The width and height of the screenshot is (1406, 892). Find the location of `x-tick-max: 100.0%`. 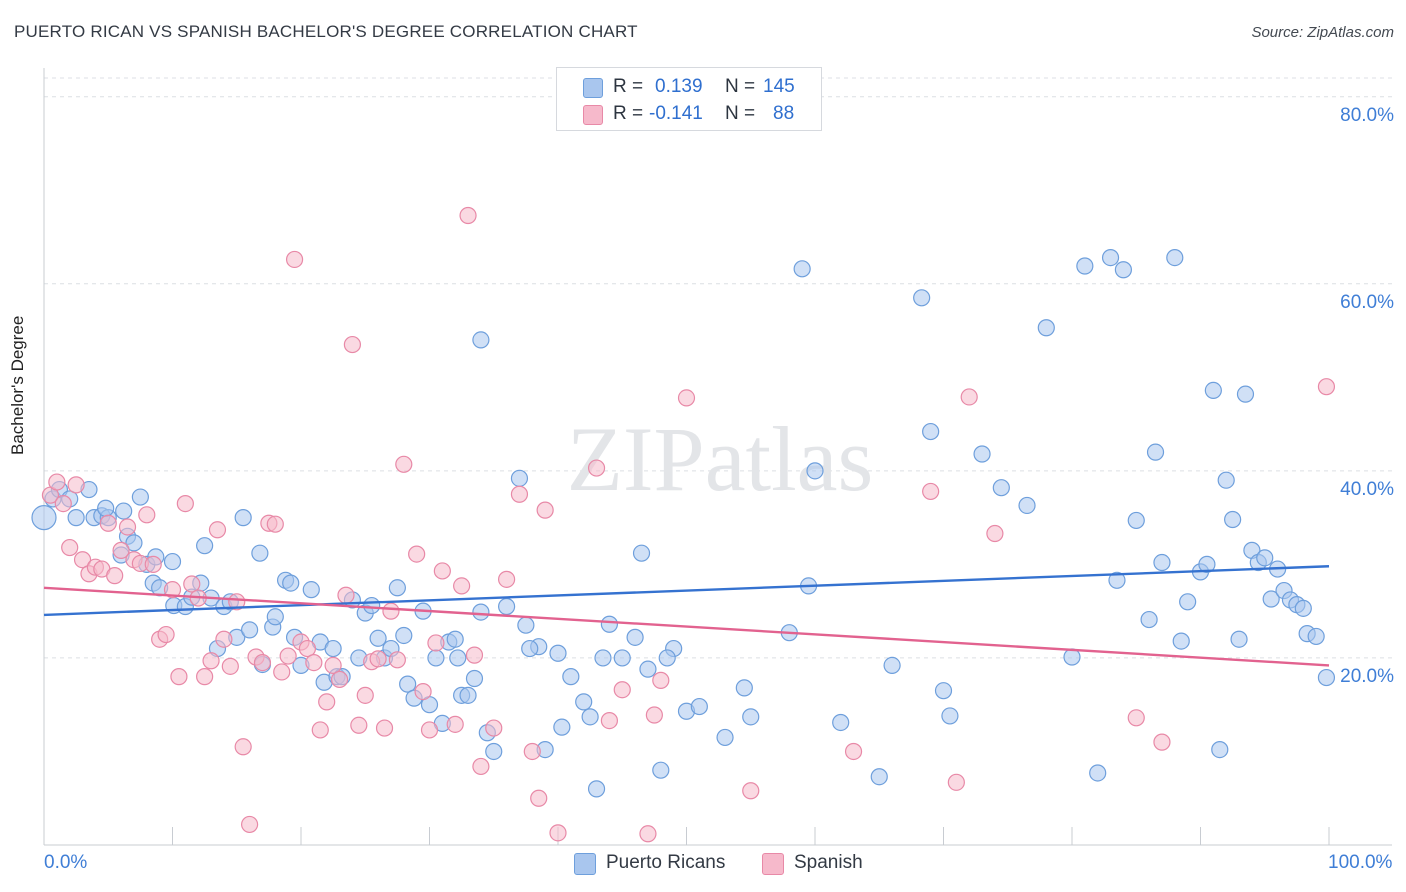

x-tick-max: 100.0% is located at coordinates (1360, 862).